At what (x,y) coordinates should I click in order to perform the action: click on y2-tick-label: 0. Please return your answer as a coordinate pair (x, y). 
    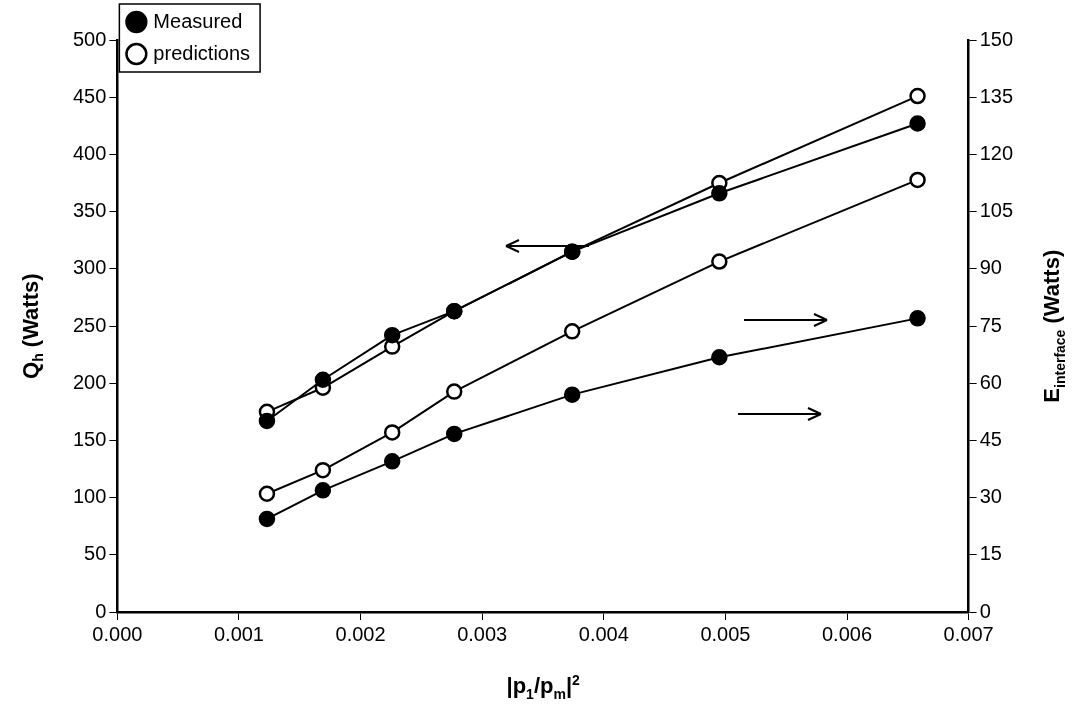
    Looking at the image, I should click on (985, 610).